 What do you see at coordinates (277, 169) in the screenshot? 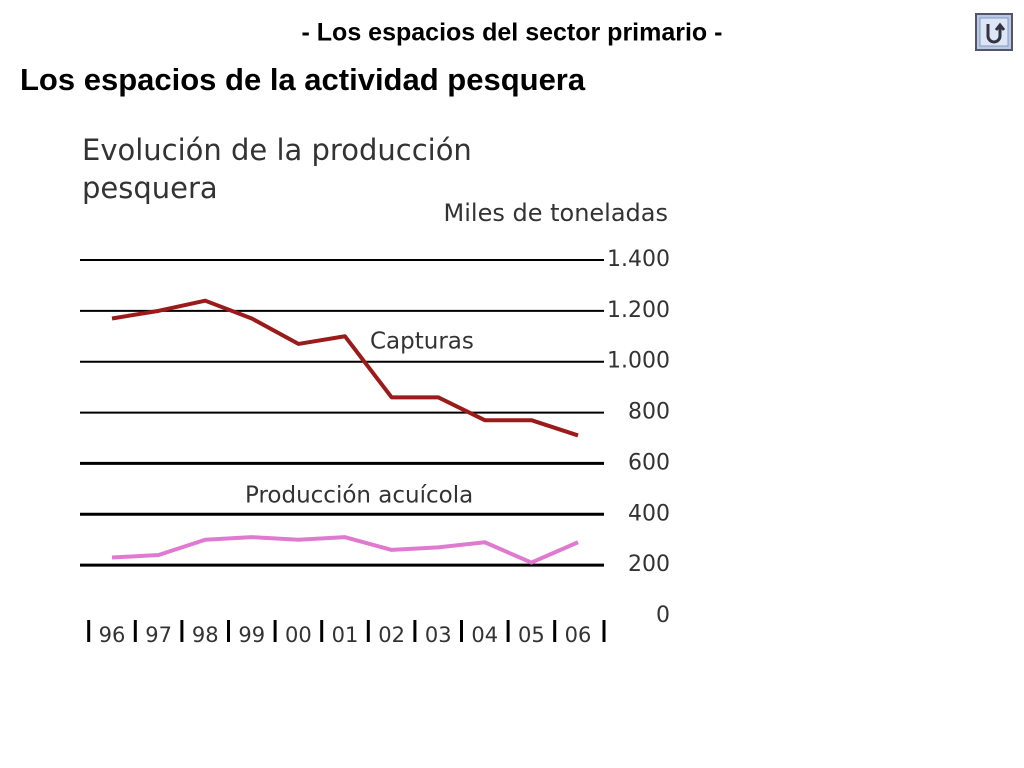
I see `chart-title: Evolución de la producción pesquera` at bounding box center [277, 169].